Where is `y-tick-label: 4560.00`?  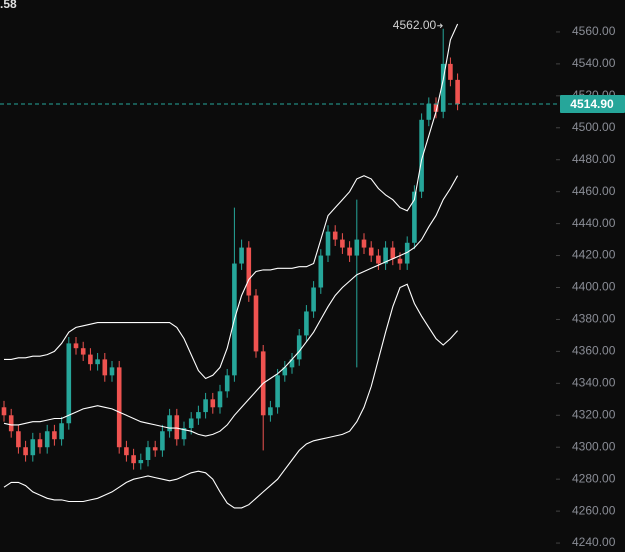 y-tick-label: 4560.00 is located at coordinates (594, 31).